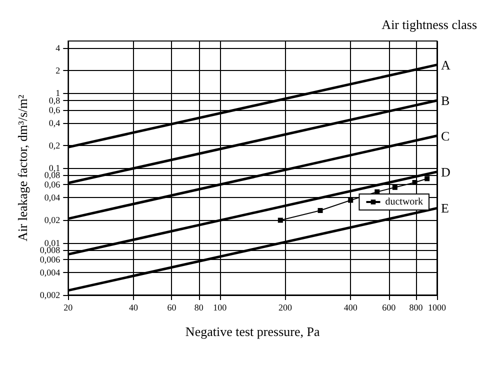 This screenshot has width=497, height=375. Describe the element at coordinates (285, 307) in the screenshot. I see `x-tick-label: 200` at that location.